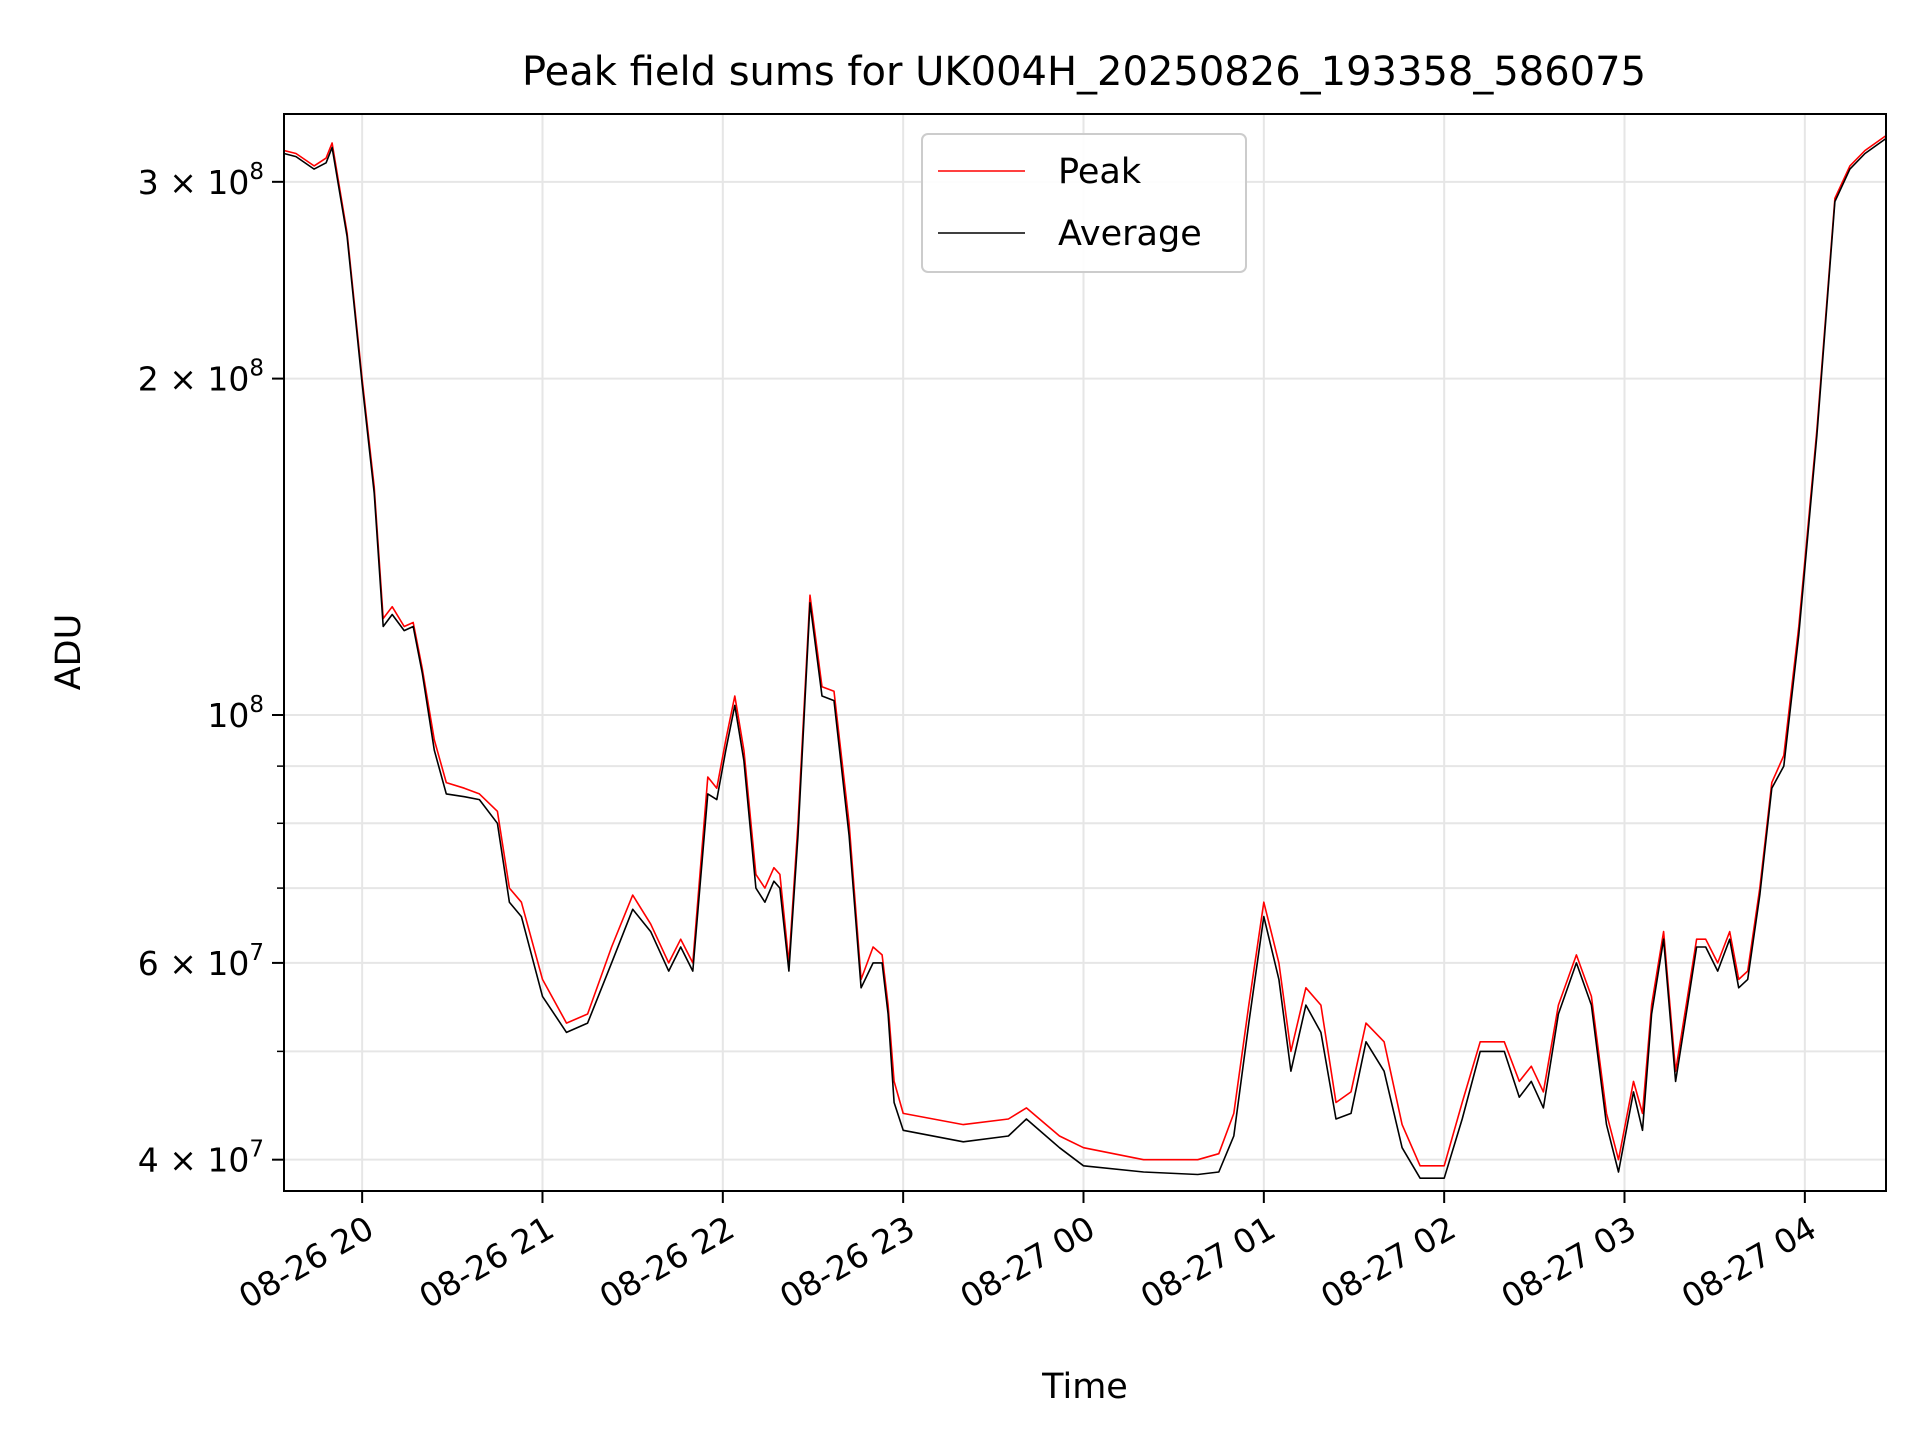 The image size is (1920, 1440). Describe the element at coordinates (201, 180) in the screenshot. I see `y-tick-label: 3 × 108` at that location.